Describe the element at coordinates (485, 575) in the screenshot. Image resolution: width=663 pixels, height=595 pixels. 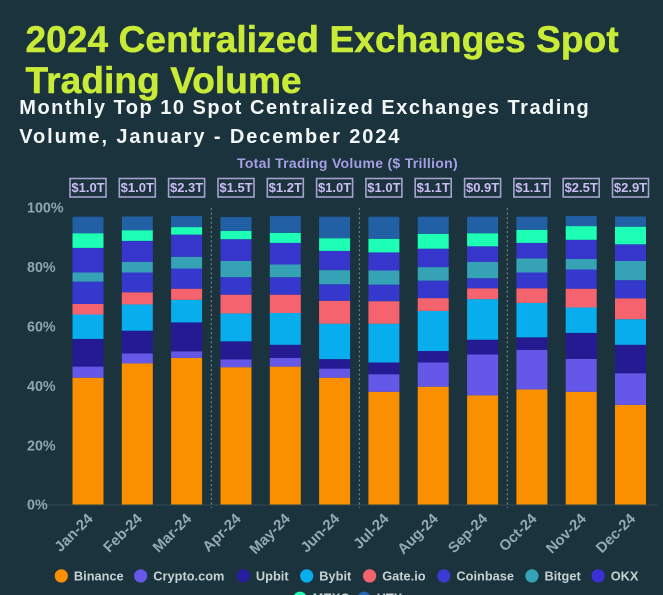
I see `svg-text: Coinbase` at that location.